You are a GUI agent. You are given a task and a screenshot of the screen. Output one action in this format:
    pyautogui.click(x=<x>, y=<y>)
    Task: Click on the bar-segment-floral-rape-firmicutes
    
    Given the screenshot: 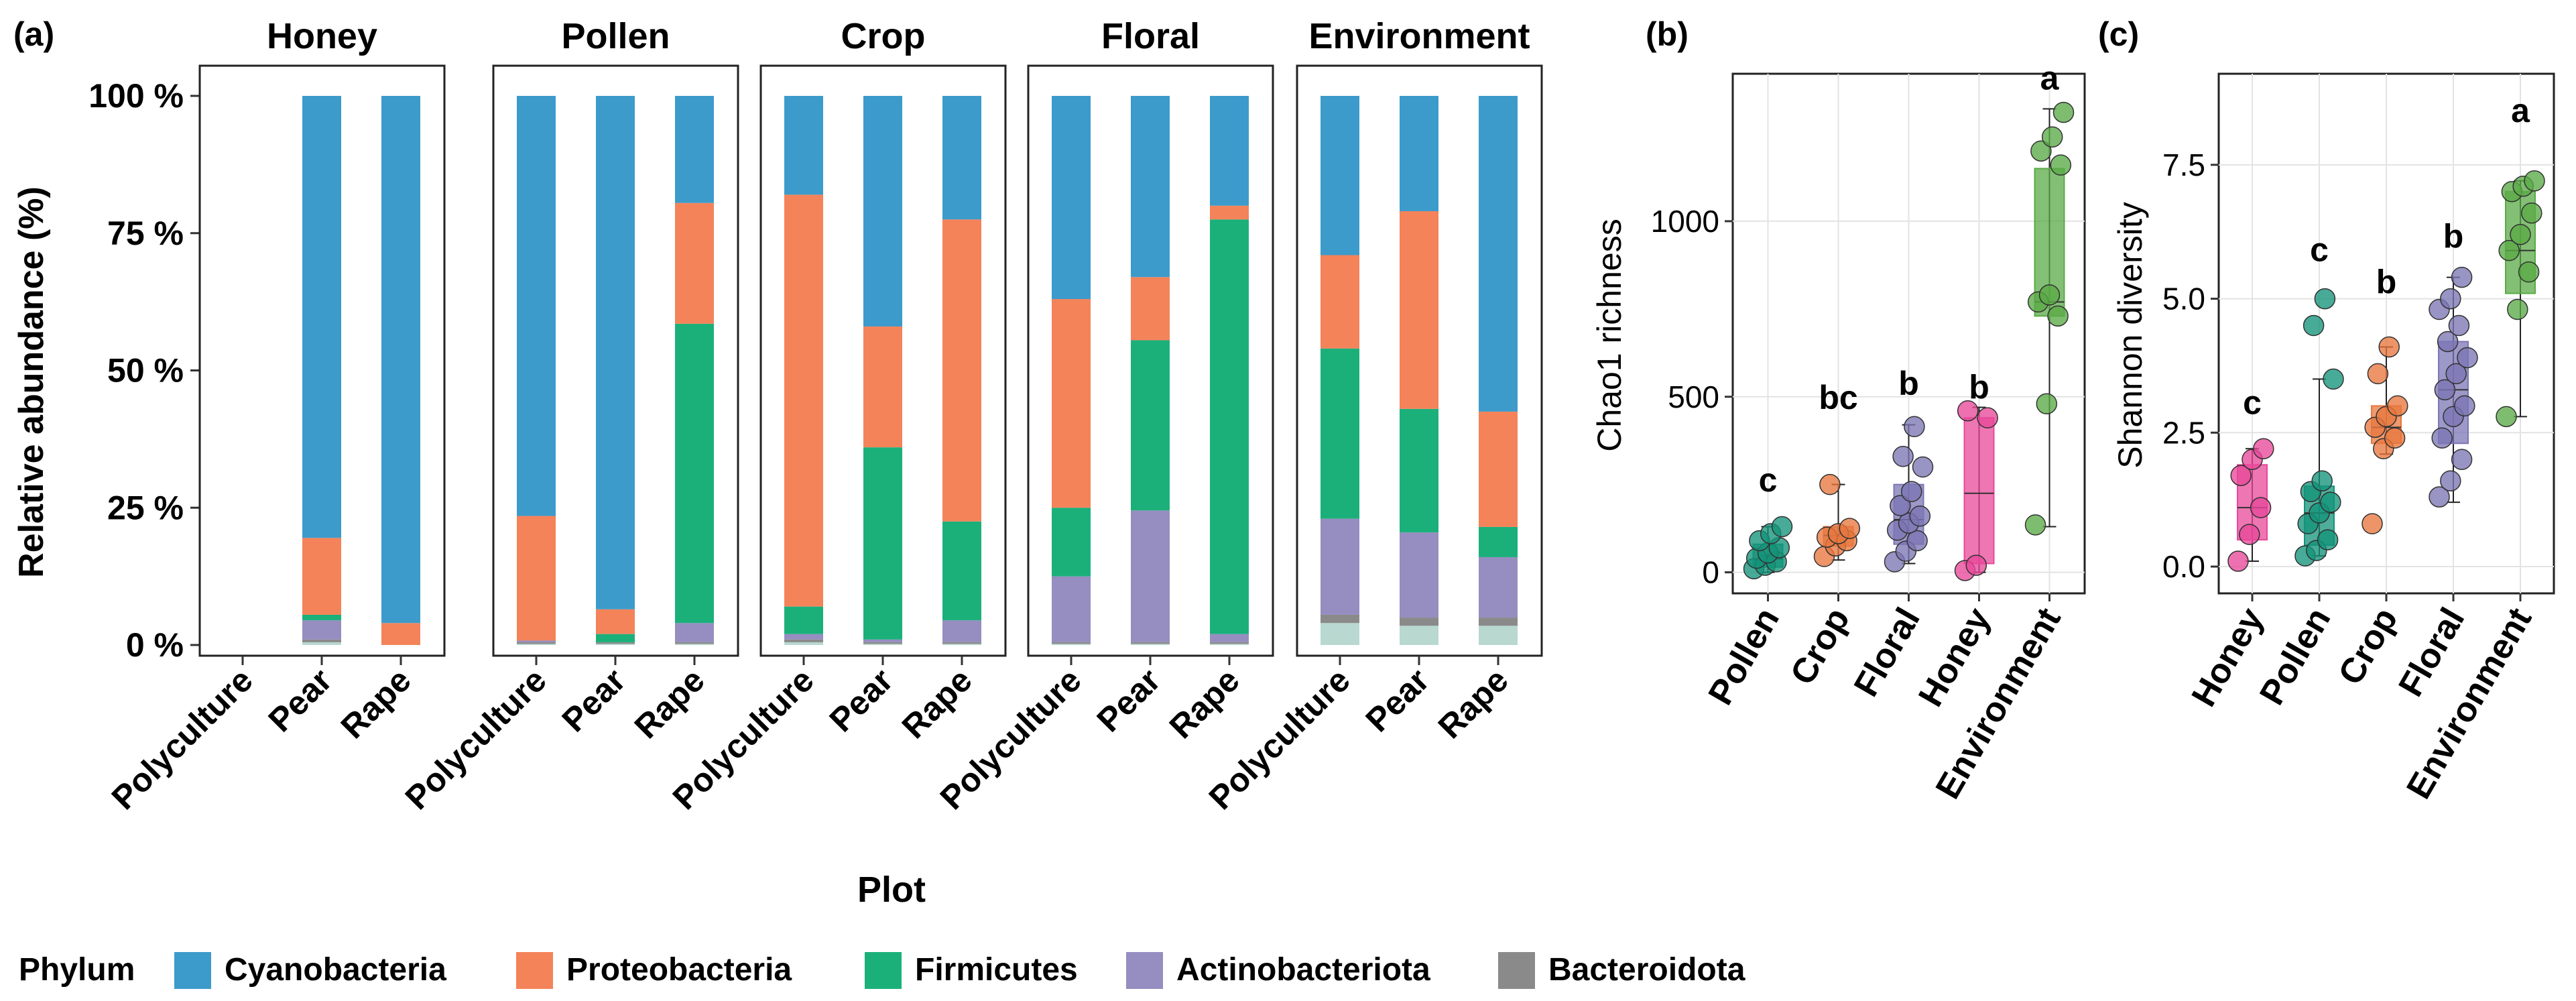 What is the action you would take?
    pyautogui.click(x=1229, y=426)
    